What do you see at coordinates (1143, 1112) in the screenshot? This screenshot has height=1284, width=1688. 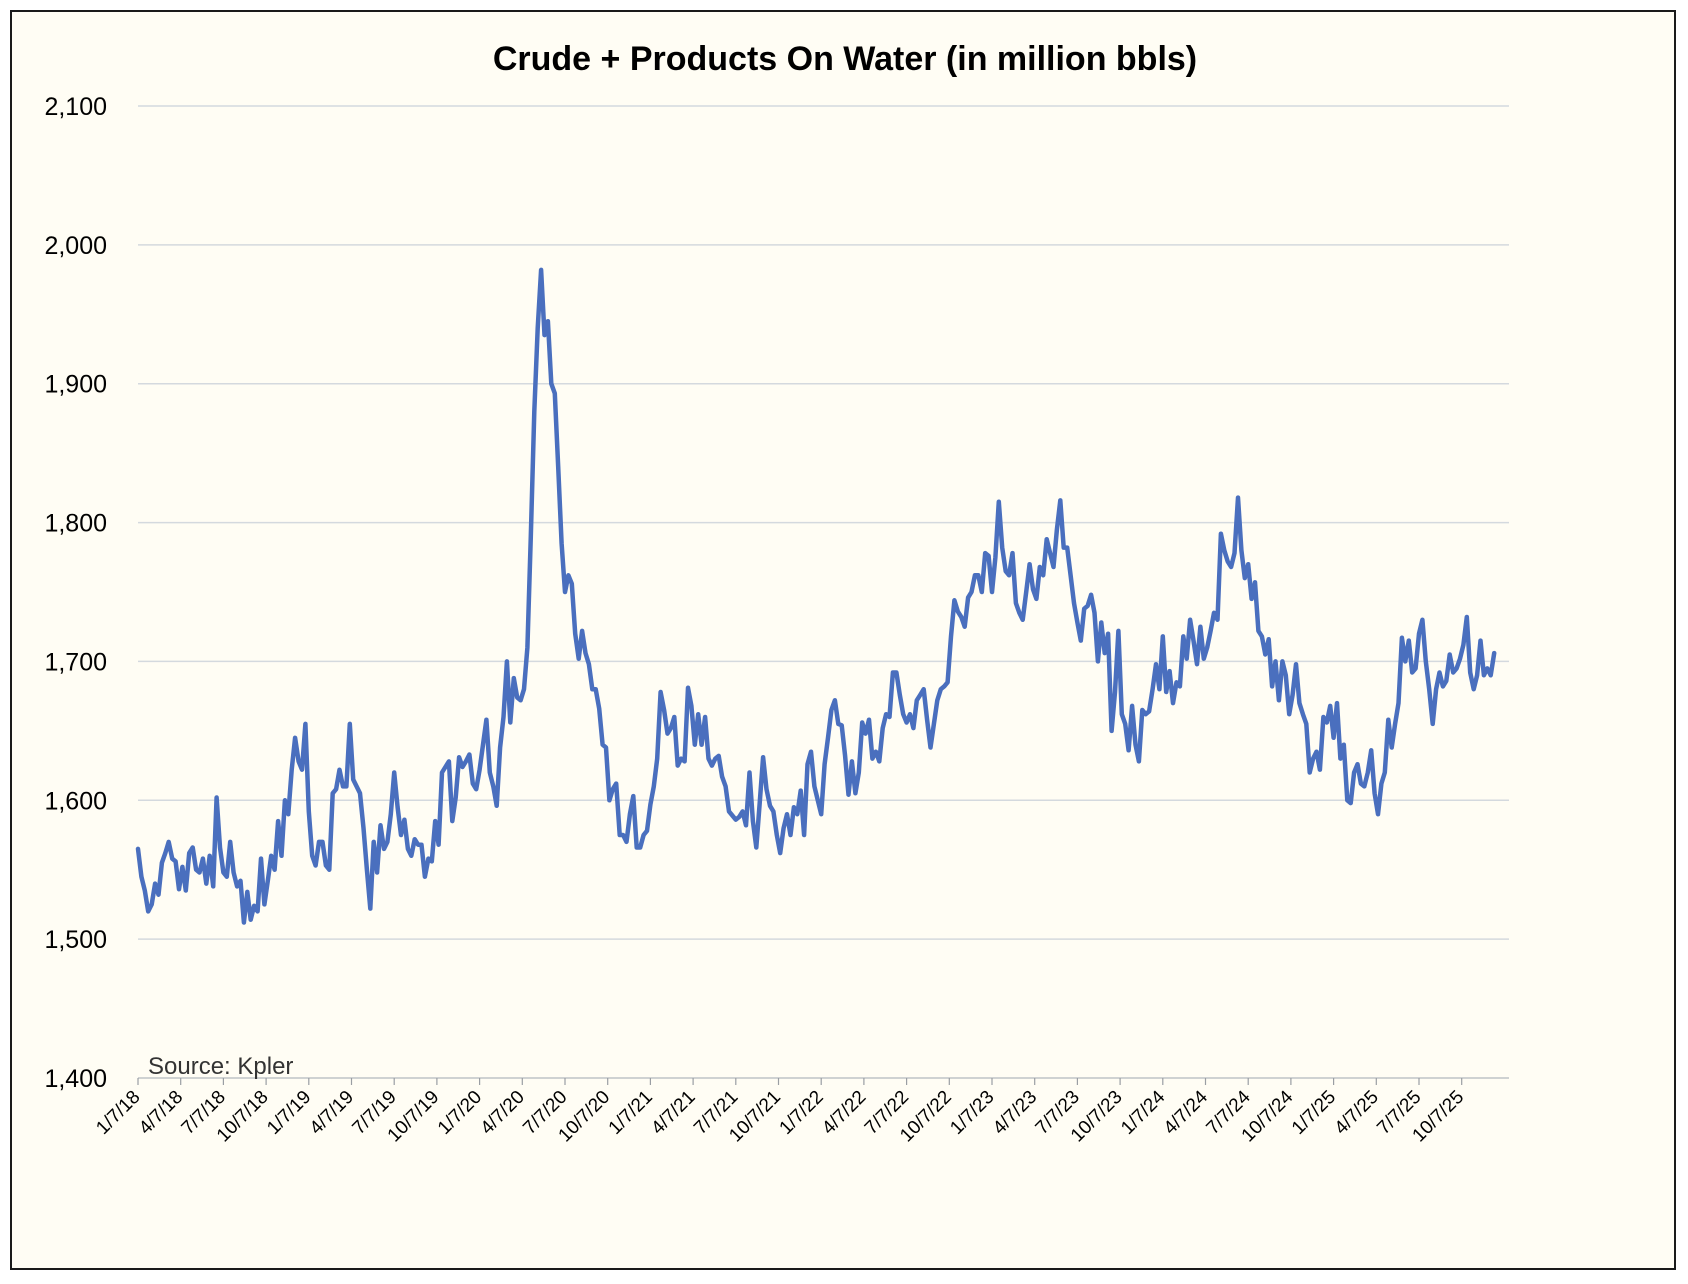 I see `x-tick-label: 1/7/24` at bounding box center [1143, 1112].